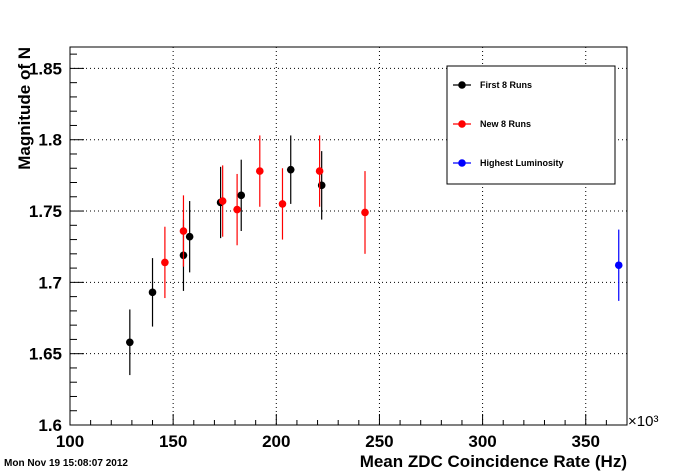  What do you see at coordinates (586, 441) in the screenshot?
I see `x-tick-label: 350` at bounding box center [586, 441].